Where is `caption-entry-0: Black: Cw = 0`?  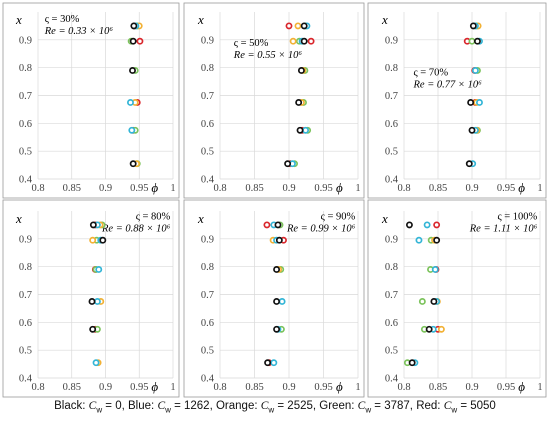
caption-entry-0: Black: Cw = 0 is located at coordinates (88, 407).